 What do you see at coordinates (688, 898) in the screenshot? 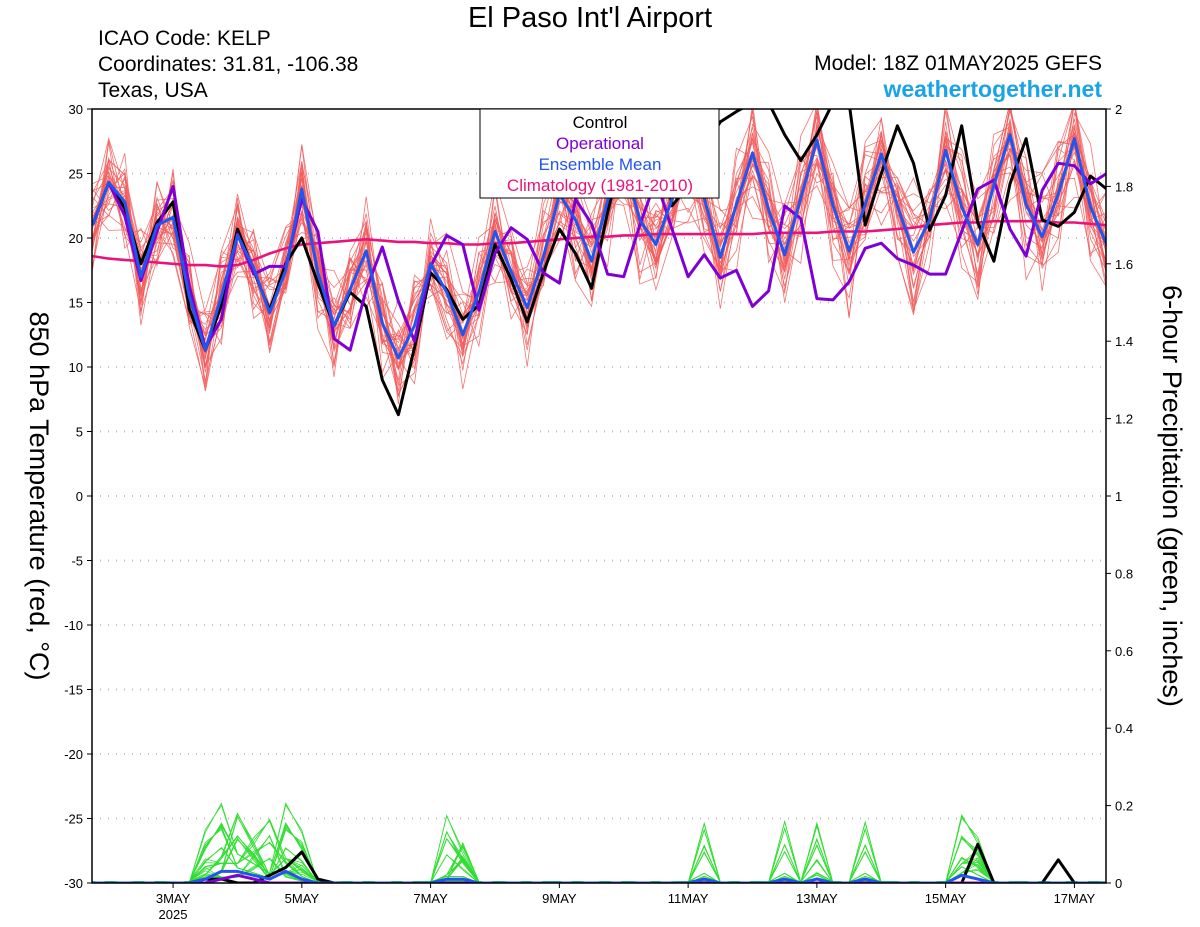
I see `x-tick-label: 11MAY` at bounding box center [688, 898].